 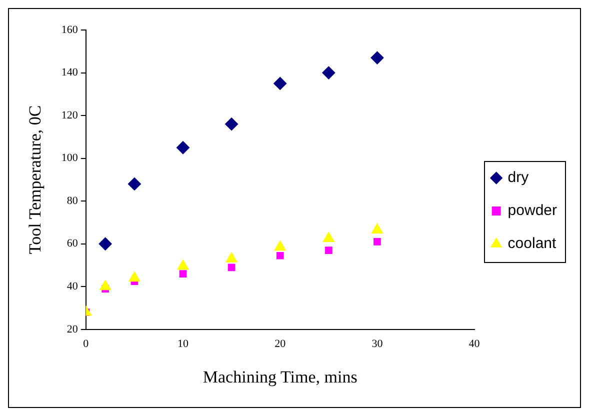 I want to click on y-tick-label: 60, so click(x=72, y=244).